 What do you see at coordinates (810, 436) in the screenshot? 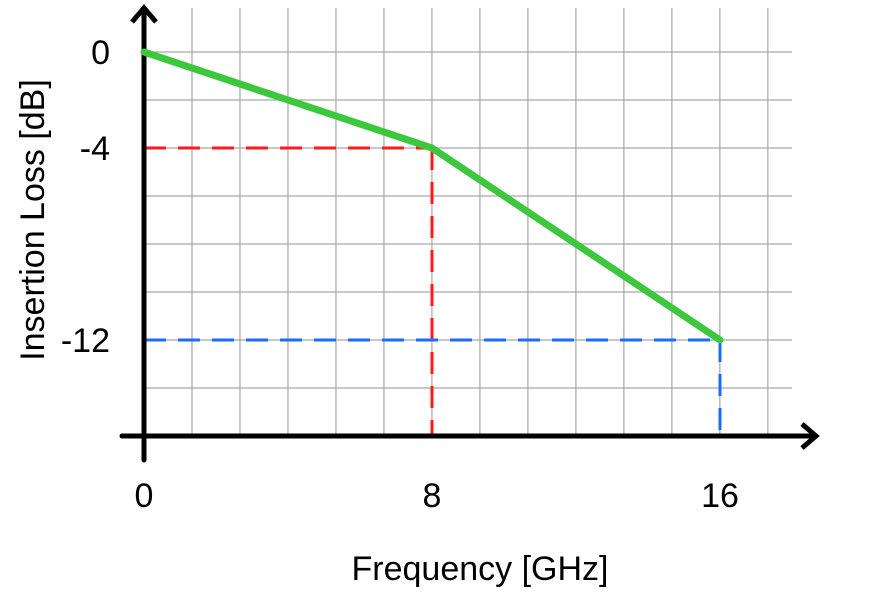
I see `x-axis-arrowhead` at bounding box center [810, 436].